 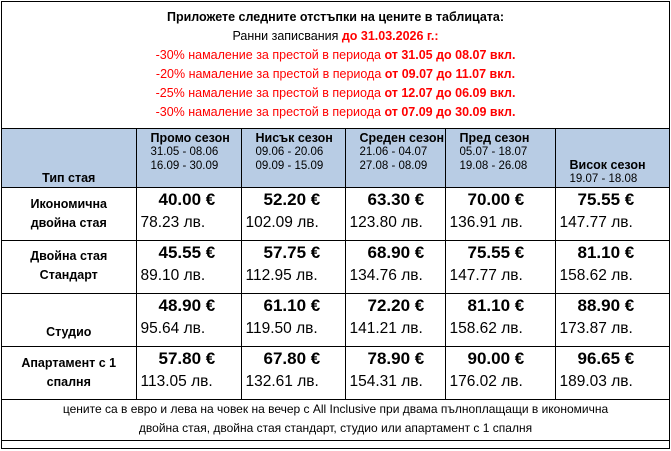 I want to click on season-range: 31.05 - 08.06, so click(x=184, y=152).